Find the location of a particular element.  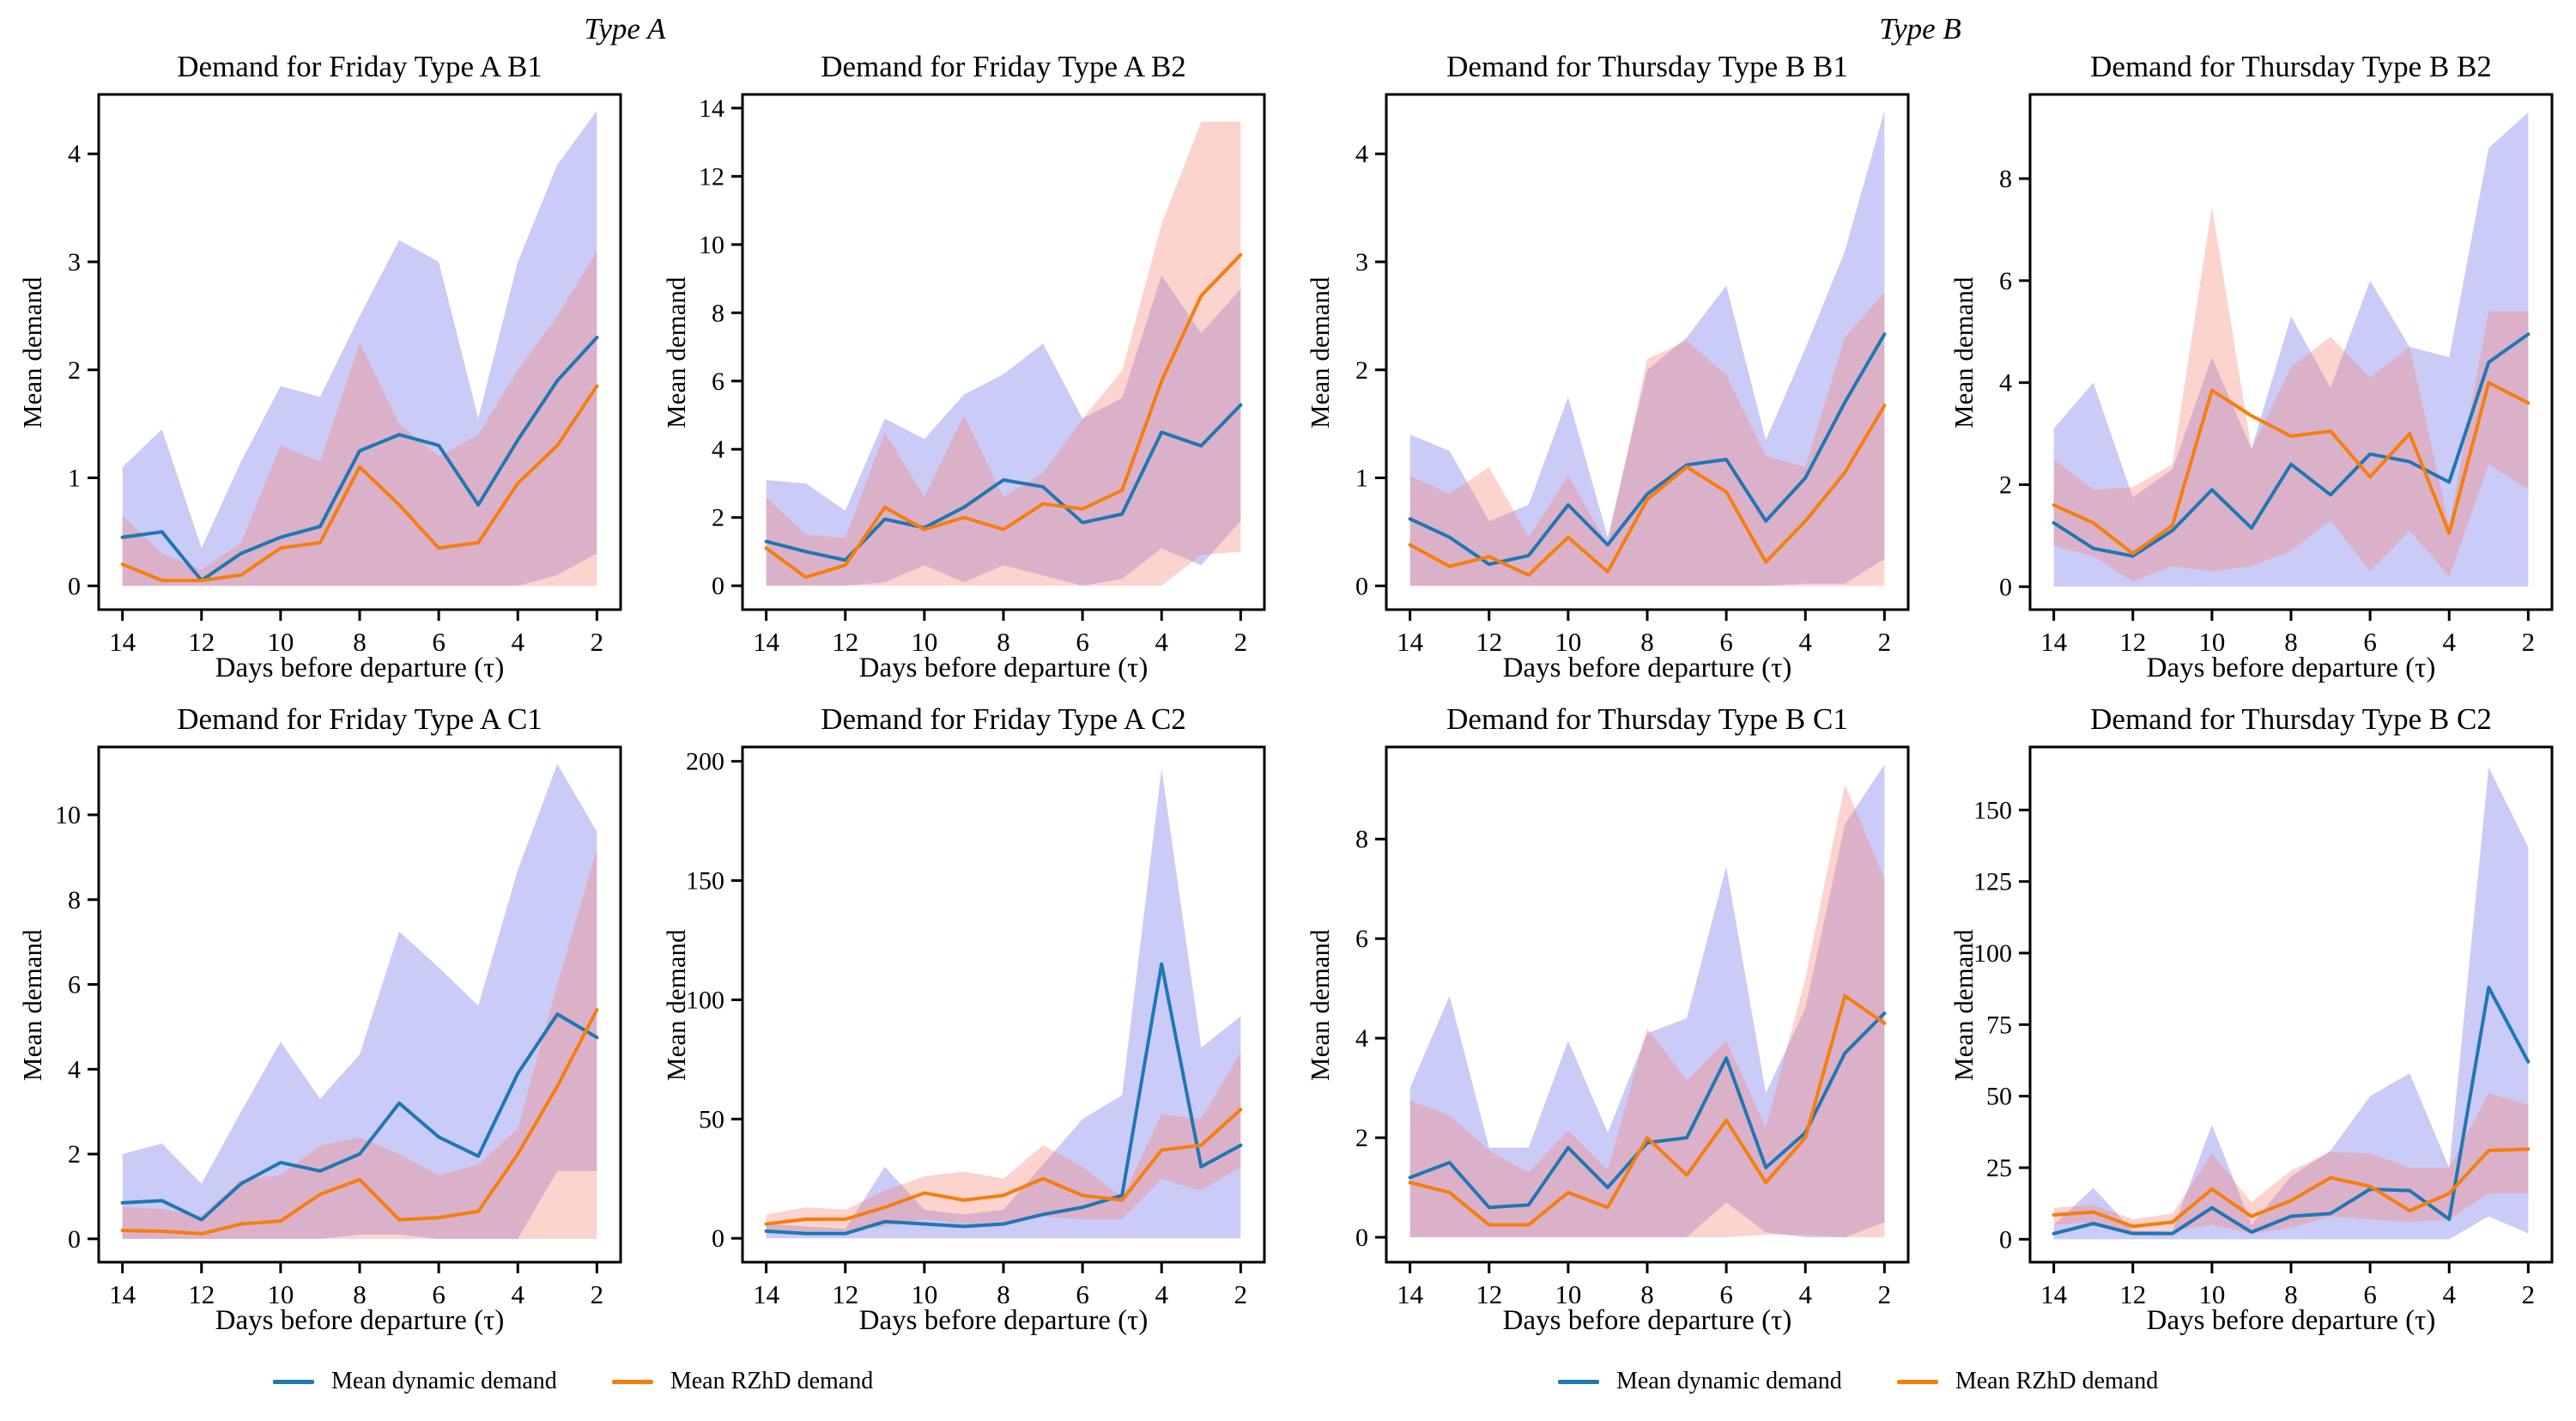

svg-text: 150 is located at coordinates (705, 882).